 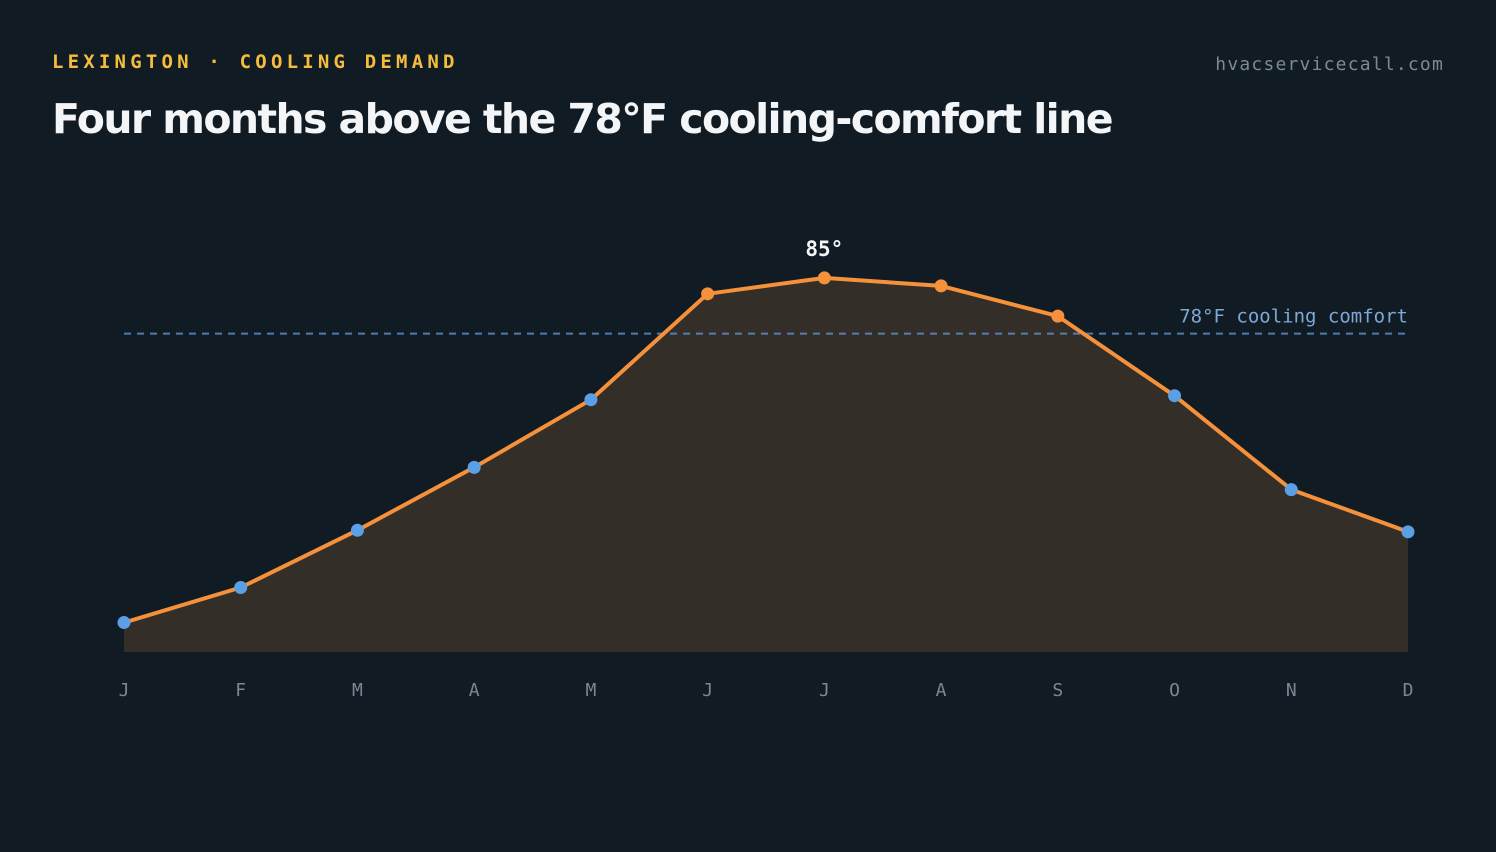 I want to click on x-tick-label: S, so click(x=1057, y=690).